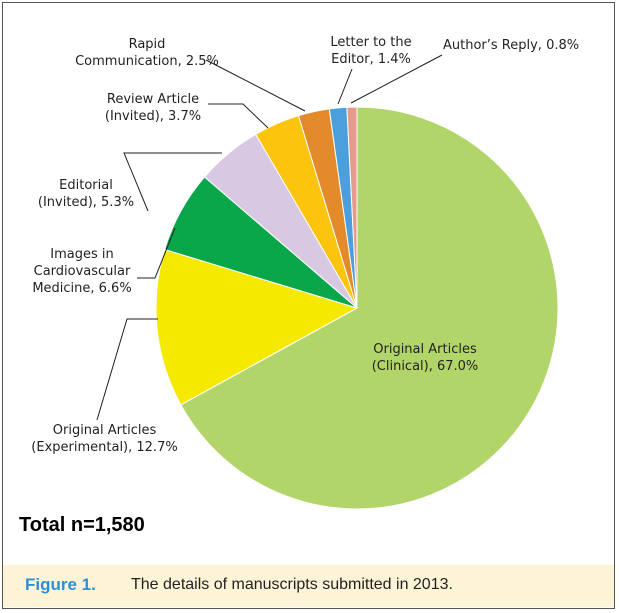 This screenshot has width=619, height=613. What do you see at coordinates (82, 525) in the screenshot?
I see `total-count-note: Total n=1,580` at bounding box center [82, 525].